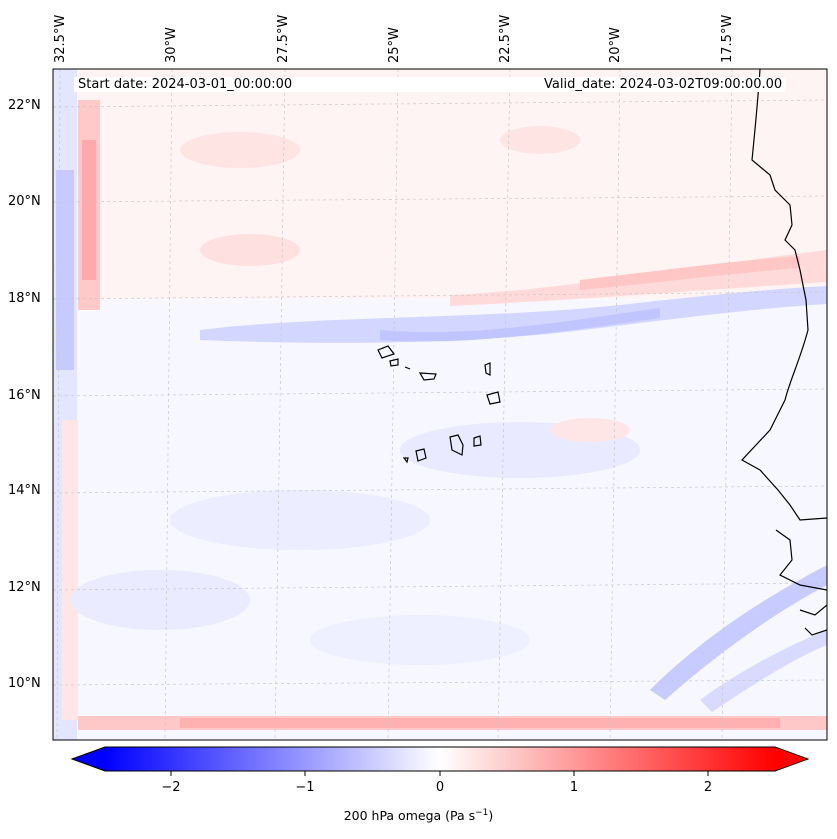 Image resolution: width=837 pixels, height=839 pixels. Describe the element at coordinates (24, 683) in the screenshot. I see `lat-label: 10°N` at that location.